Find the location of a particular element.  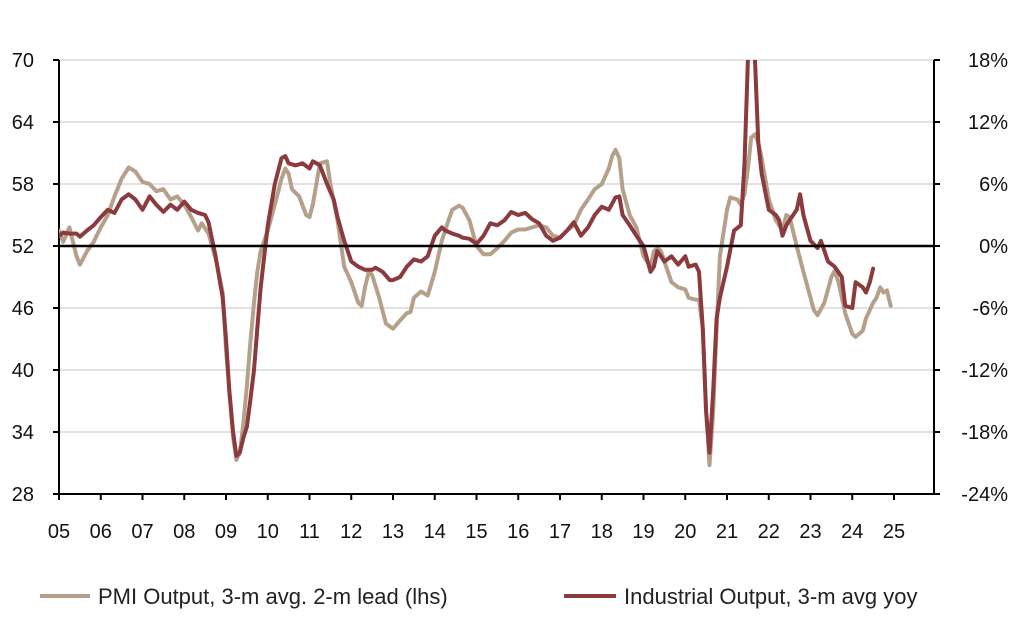

x-tick-label: 21 is located at coordinates (727, 532).